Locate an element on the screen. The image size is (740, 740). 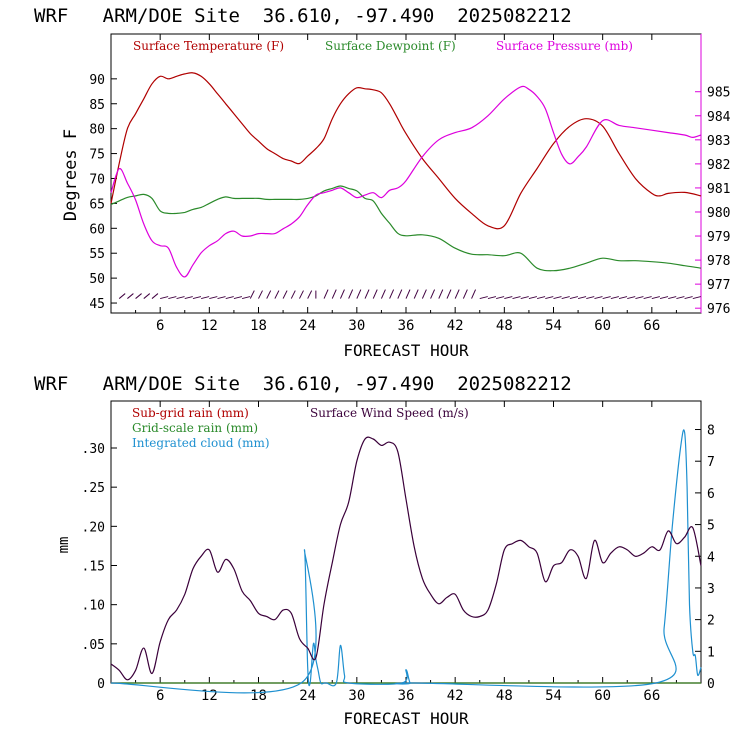
y-tick-label: .05 is located at coordinates (93, 645).